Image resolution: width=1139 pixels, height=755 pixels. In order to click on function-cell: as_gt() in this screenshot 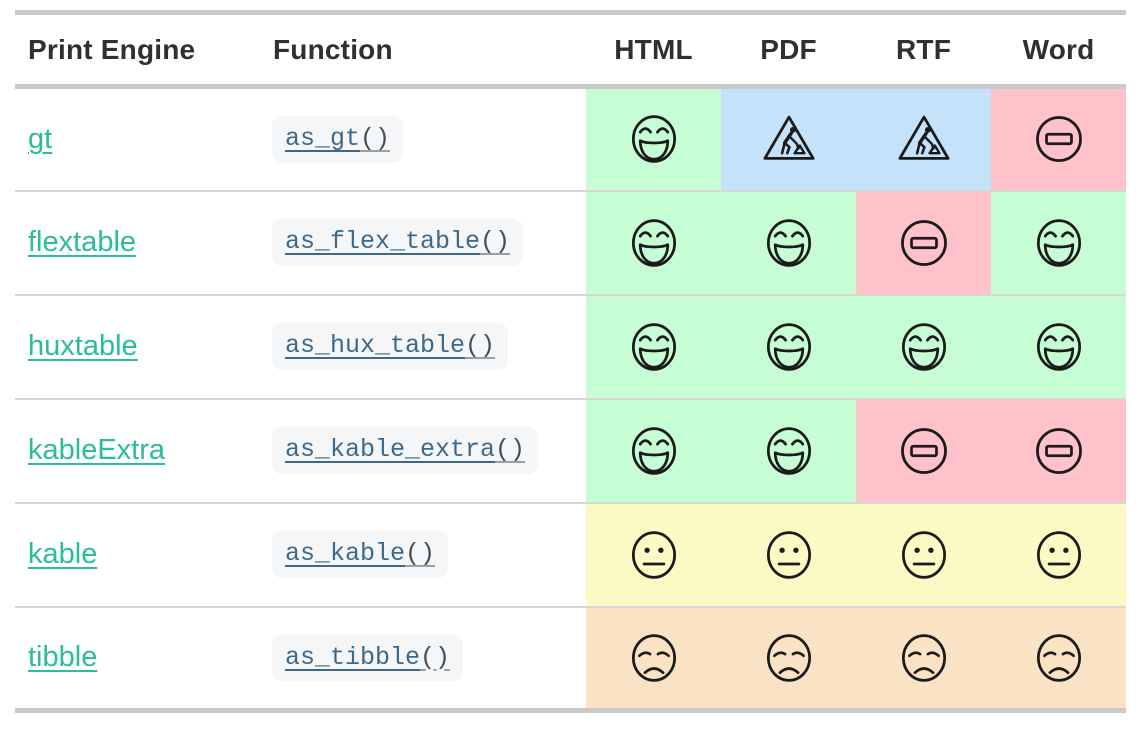, I will do `click(423, 139)`.